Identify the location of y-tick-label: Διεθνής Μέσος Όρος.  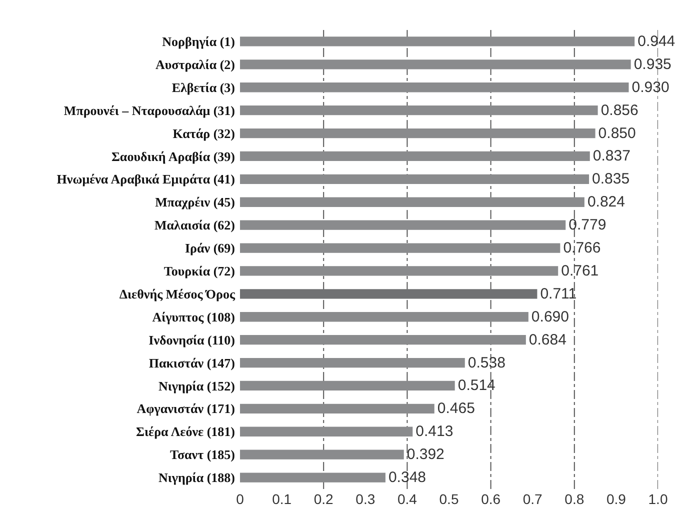
(177, 294).